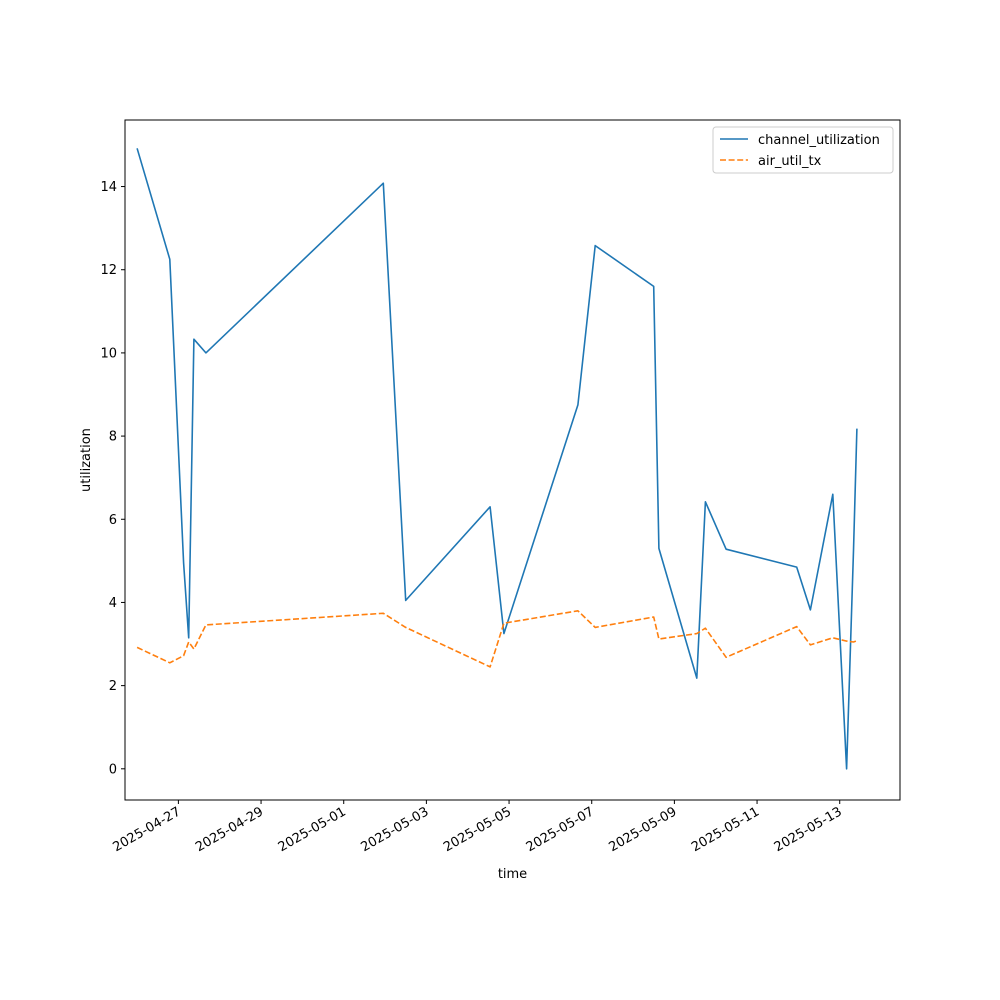 This screenshot has height=1000, width=1000. I want to click on legend: channel_utilization air_util_tx, so click(803, 150).